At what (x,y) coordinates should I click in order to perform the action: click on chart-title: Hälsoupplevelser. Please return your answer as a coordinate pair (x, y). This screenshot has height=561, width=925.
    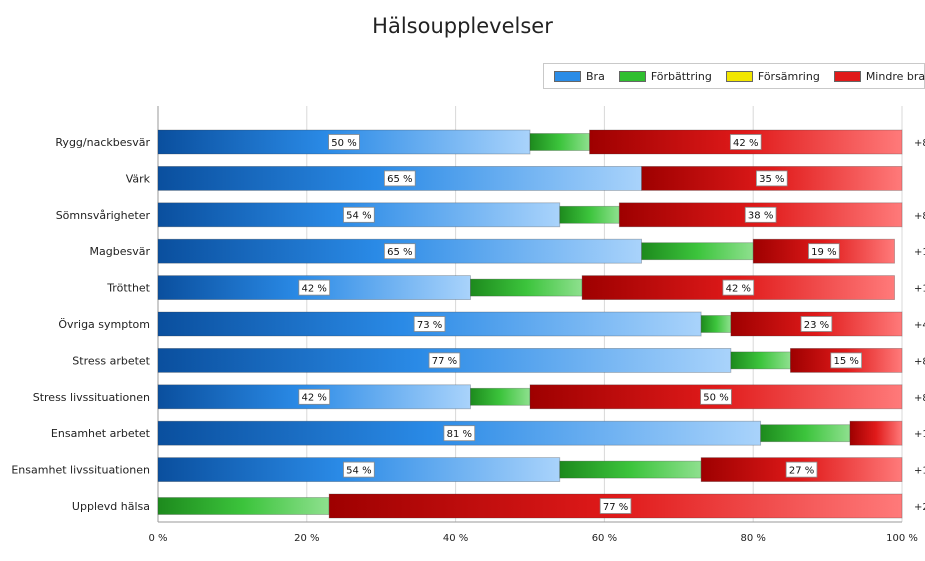
    Looking at the image, I should click on (462, 26).